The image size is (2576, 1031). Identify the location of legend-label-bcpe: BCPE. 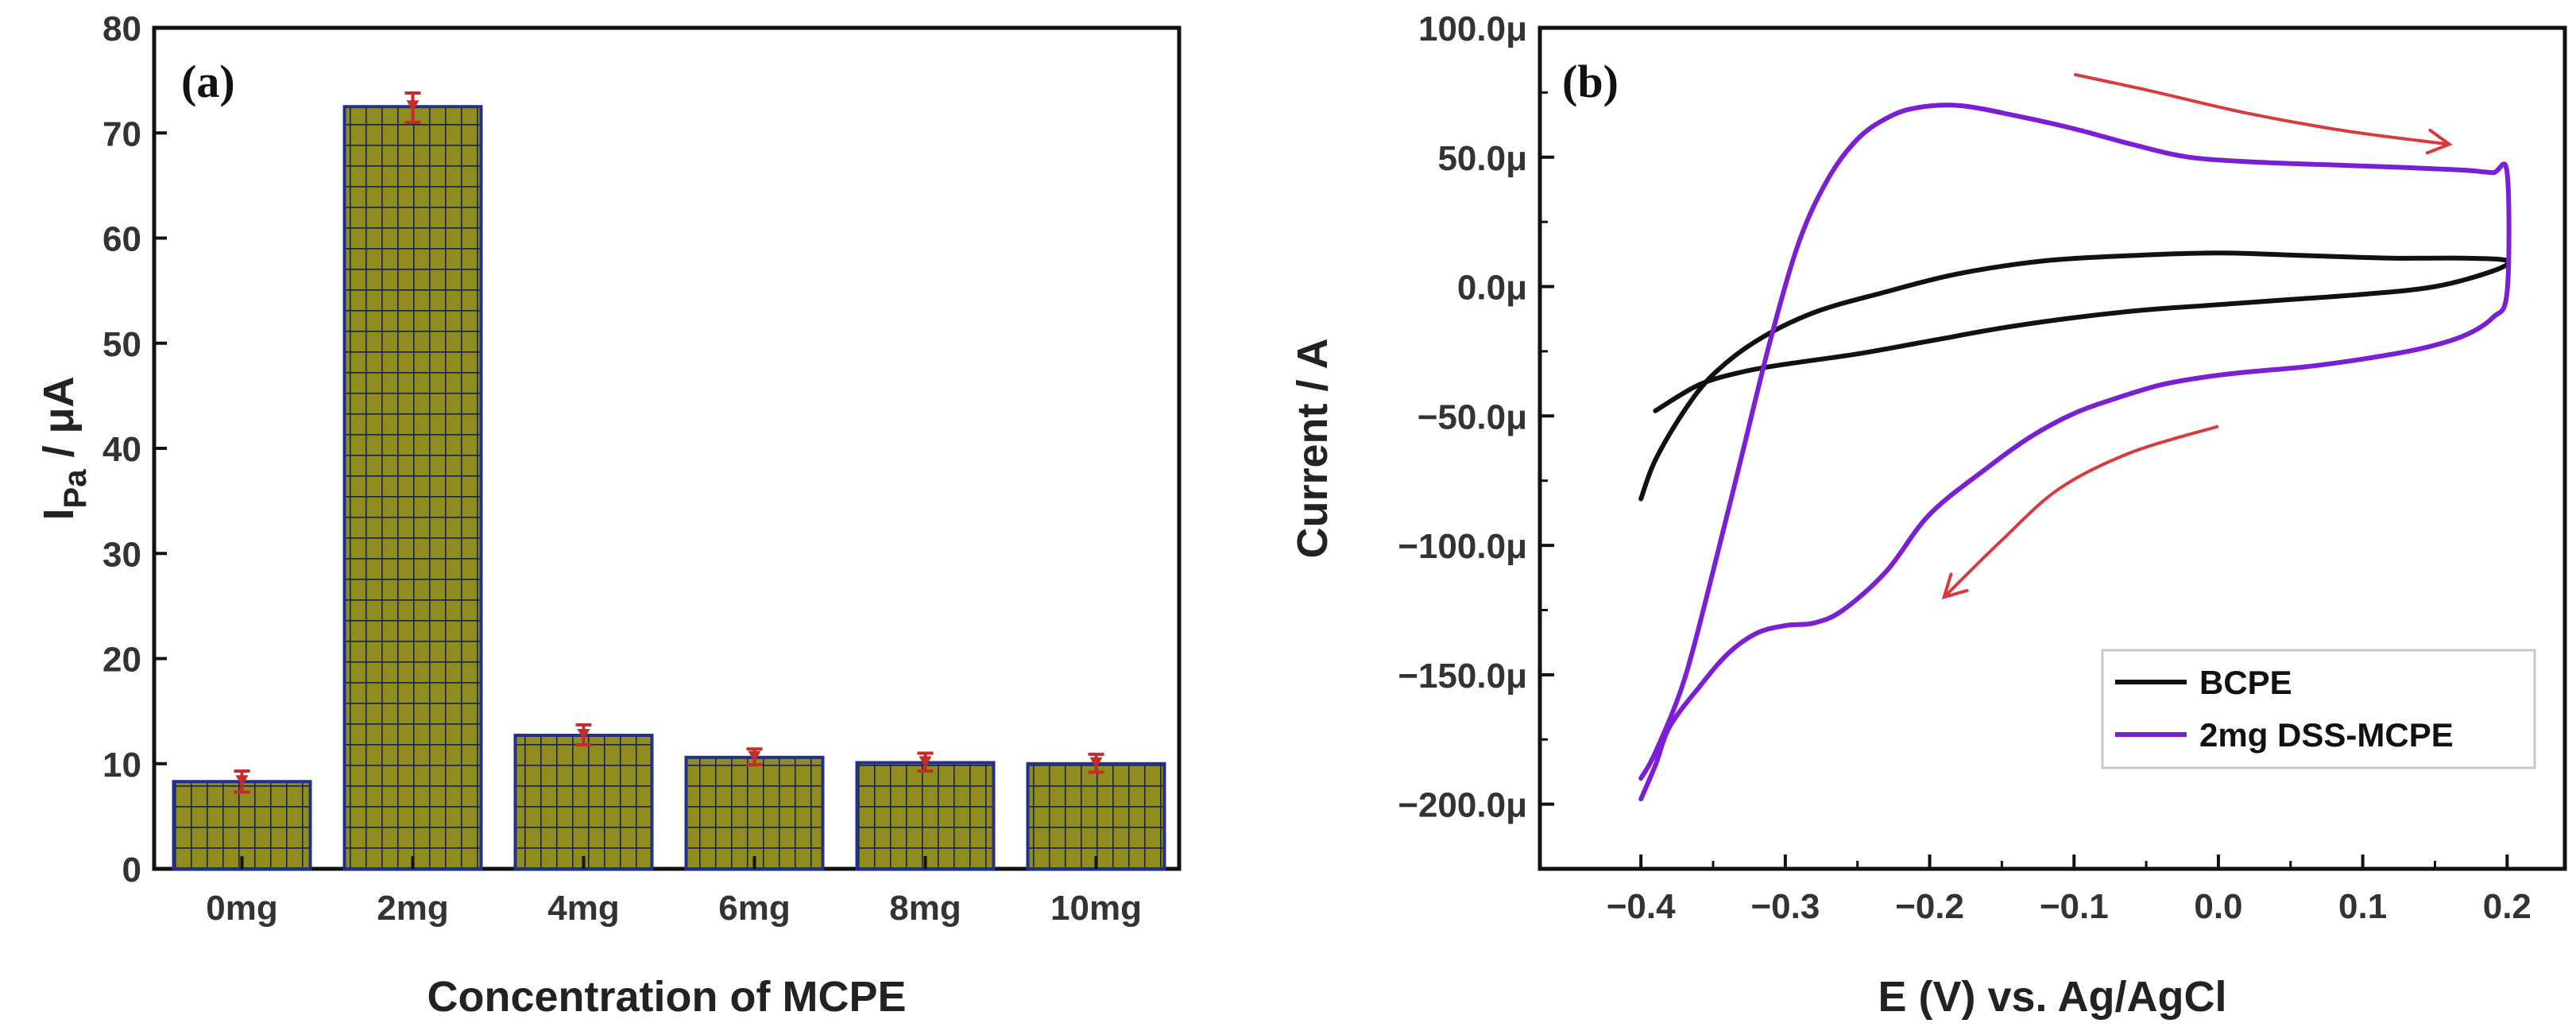
(2245, 682).